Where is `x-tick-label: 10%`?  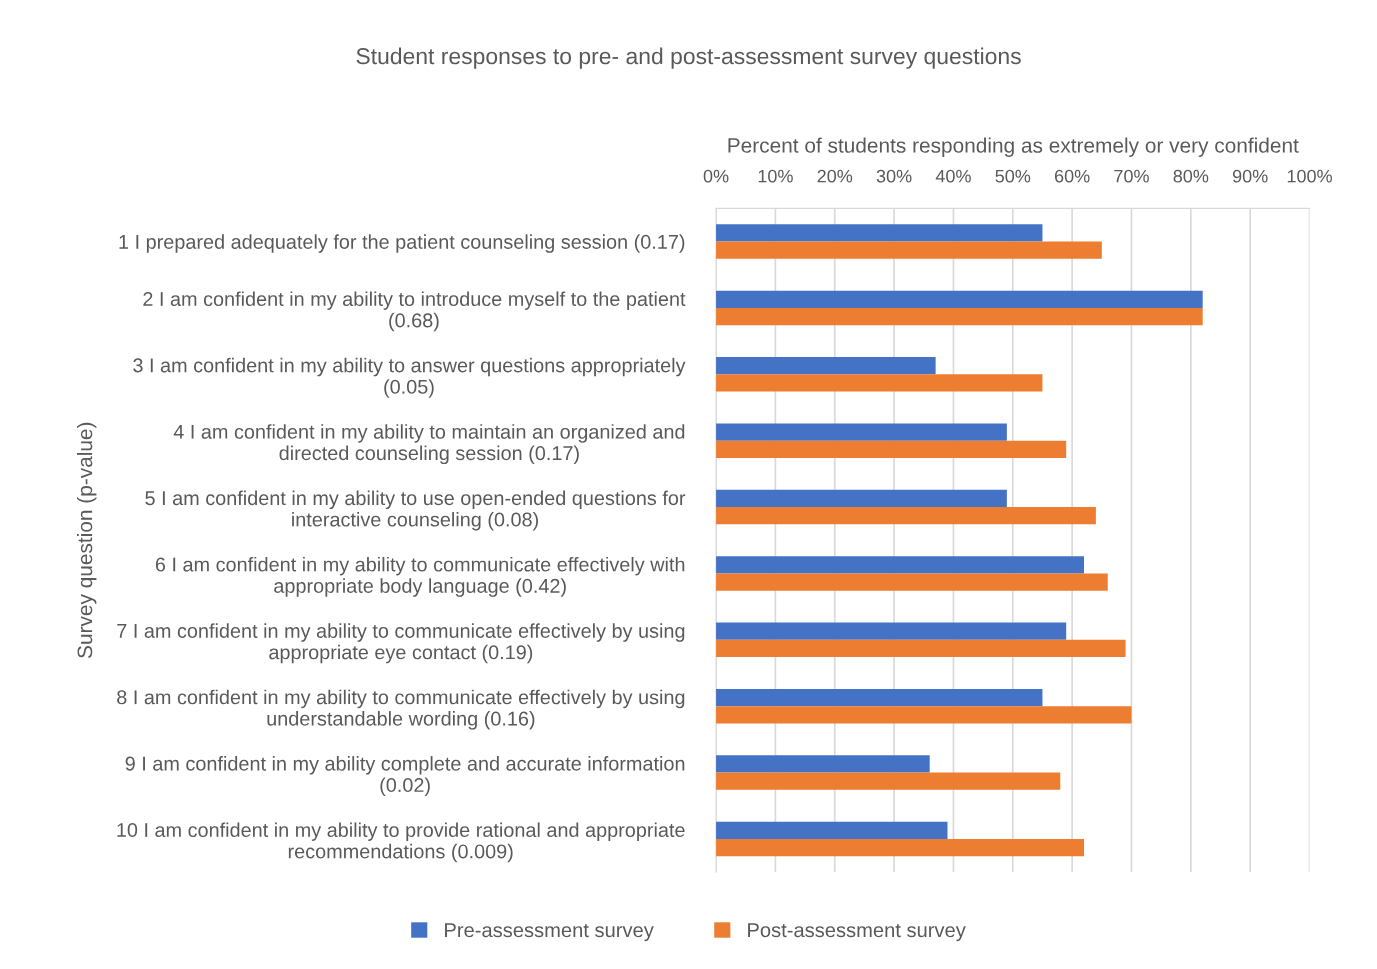 x-tick-label: 10% is located at coordinates (775, 176).